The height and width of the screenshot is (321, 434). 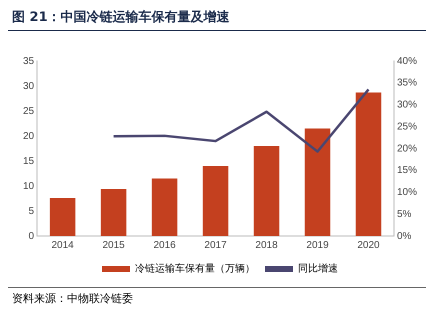 What do you see at coordinates (29, 161) in the screenshot?
I see `y-tick-label: 15` at bounding box center [29, 161].